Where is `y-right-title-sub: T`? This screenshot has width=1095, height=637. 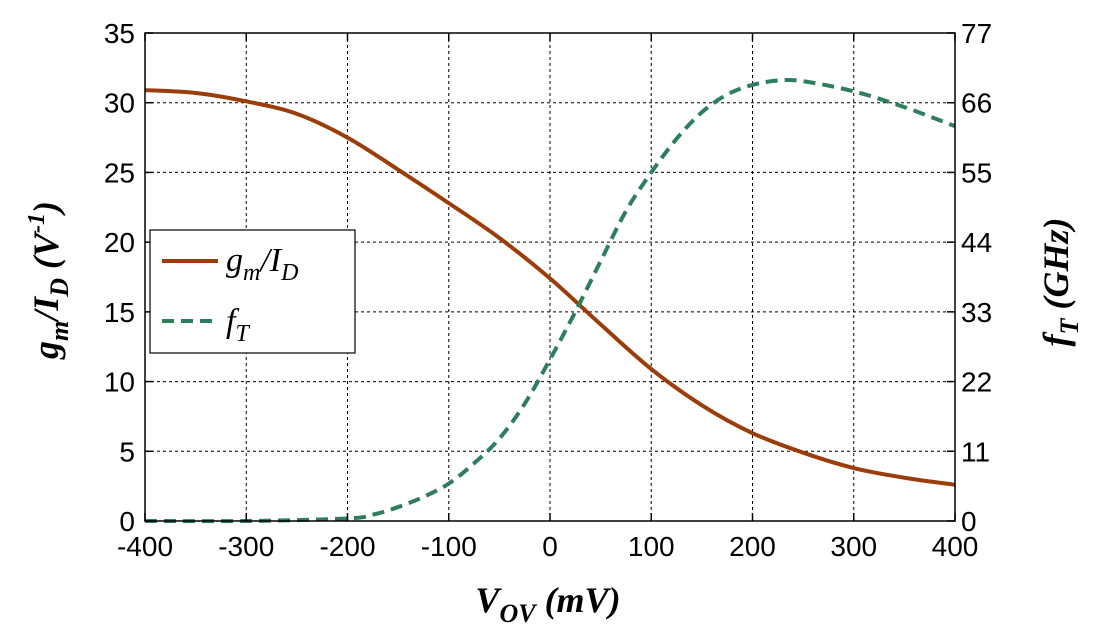
y-right-title-sub: T is located at coordinates (1069, 325).